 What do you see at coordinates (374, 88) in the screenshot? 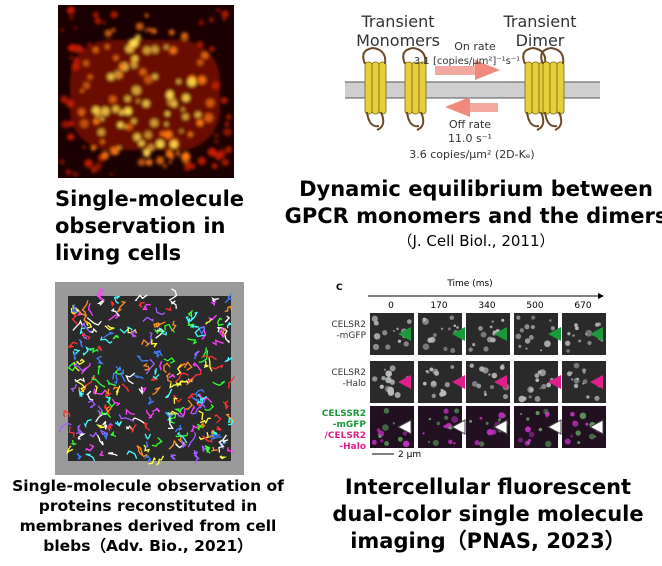
I see `loop` at bounding box center [374, 88].